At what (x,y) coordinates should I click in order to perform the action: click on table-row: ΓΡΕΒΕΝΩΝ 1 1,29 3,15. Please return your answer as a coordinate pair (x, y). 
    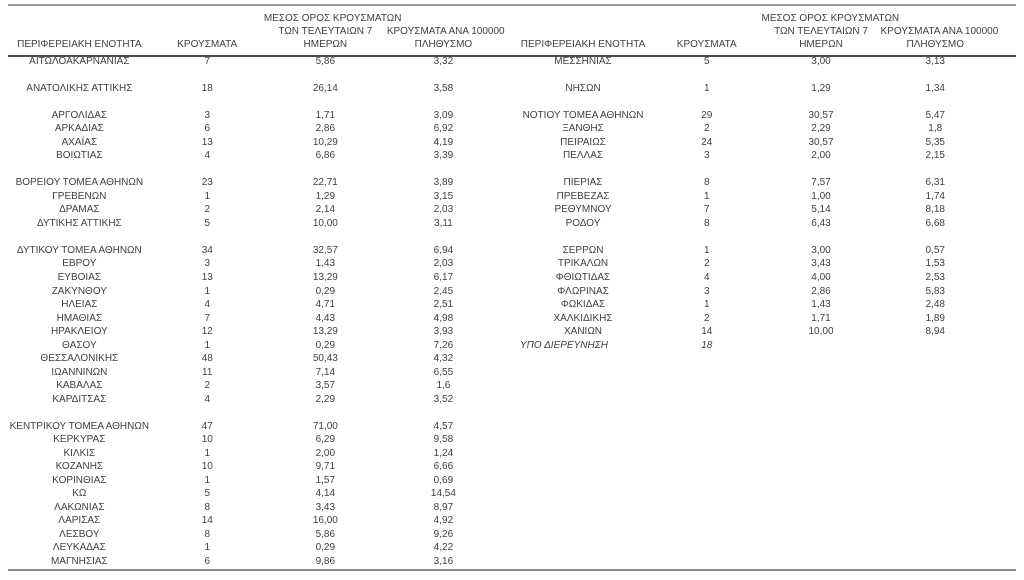
    Looking at the image, I should click on (254, 197).